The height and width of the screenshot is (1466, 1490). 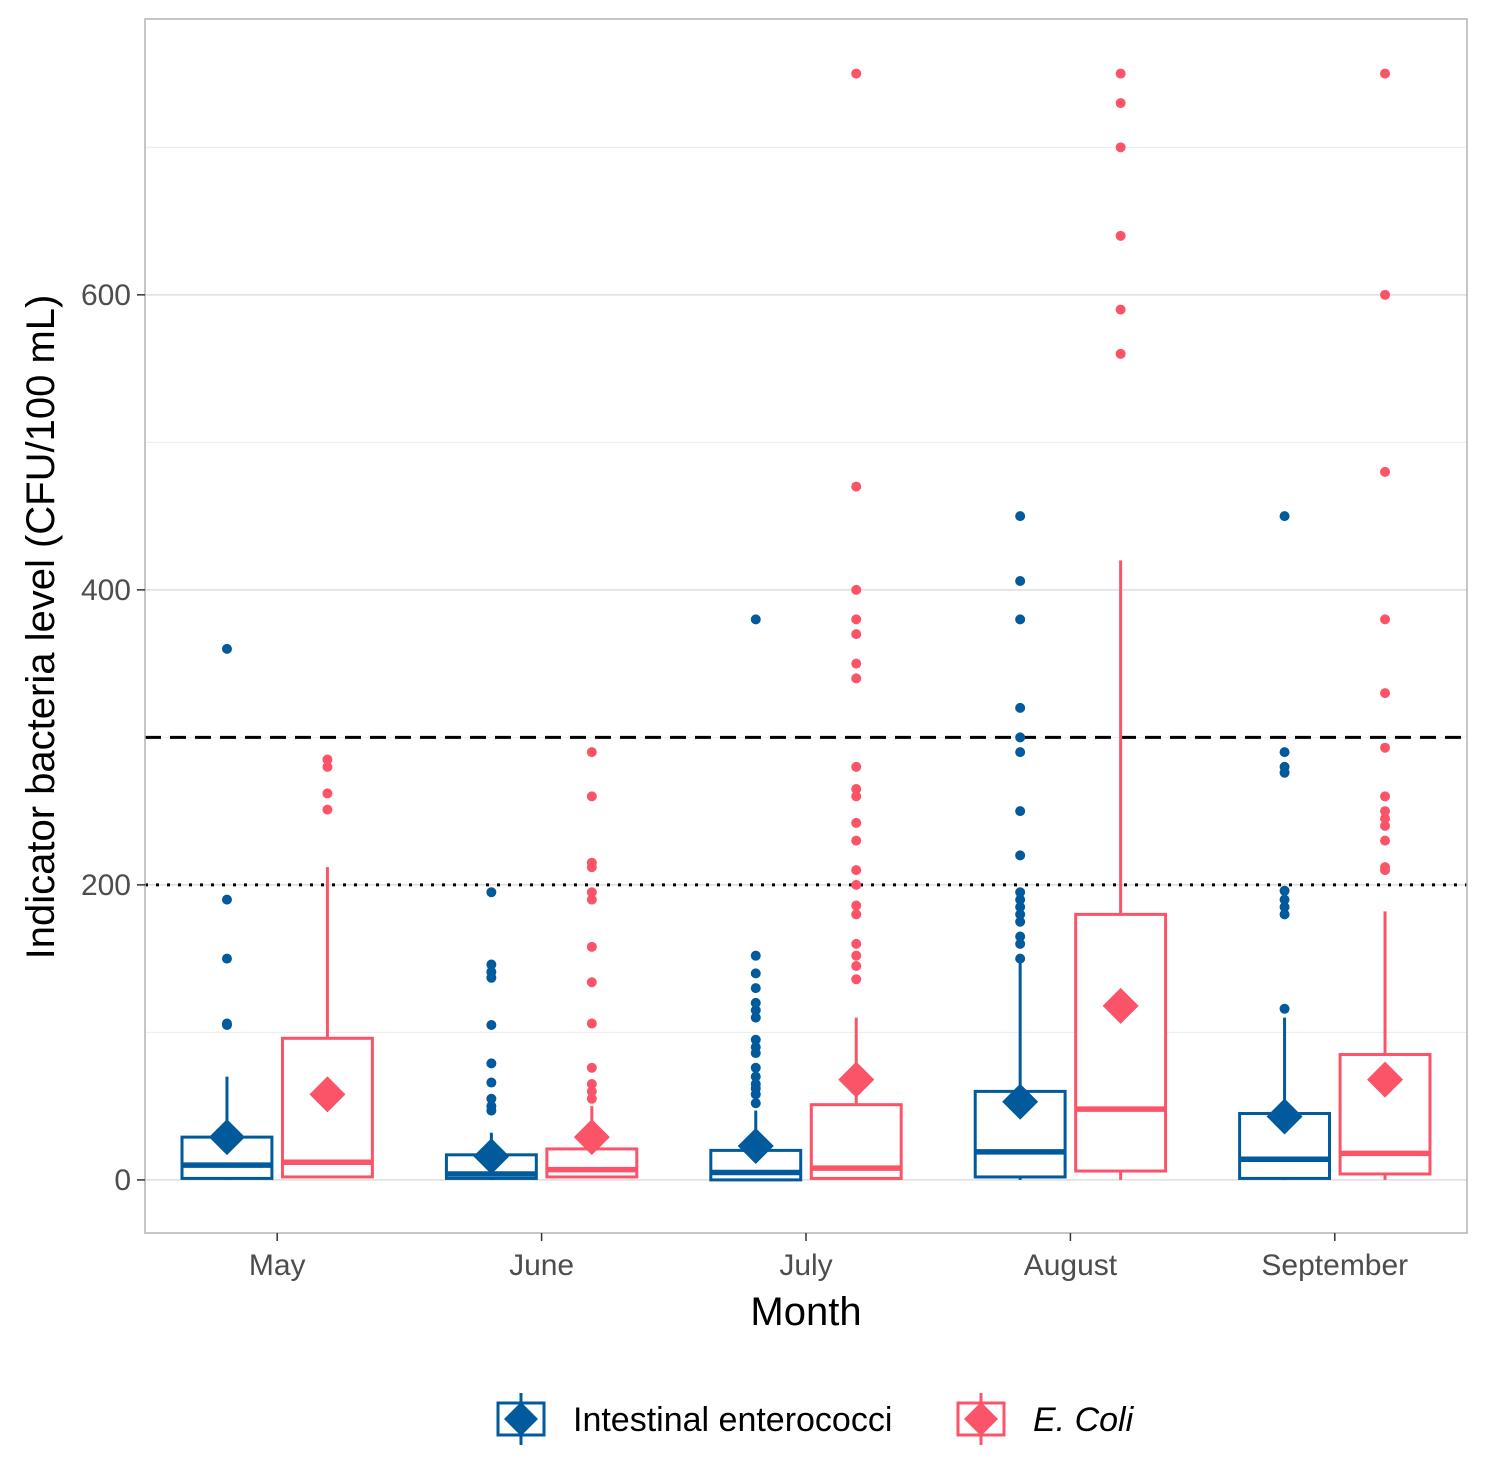 What do you see at coordinates (732, 1420) in the screenshot?
I see `legend-label: Intestinal enterococci` at bounding box center [732, 1420].